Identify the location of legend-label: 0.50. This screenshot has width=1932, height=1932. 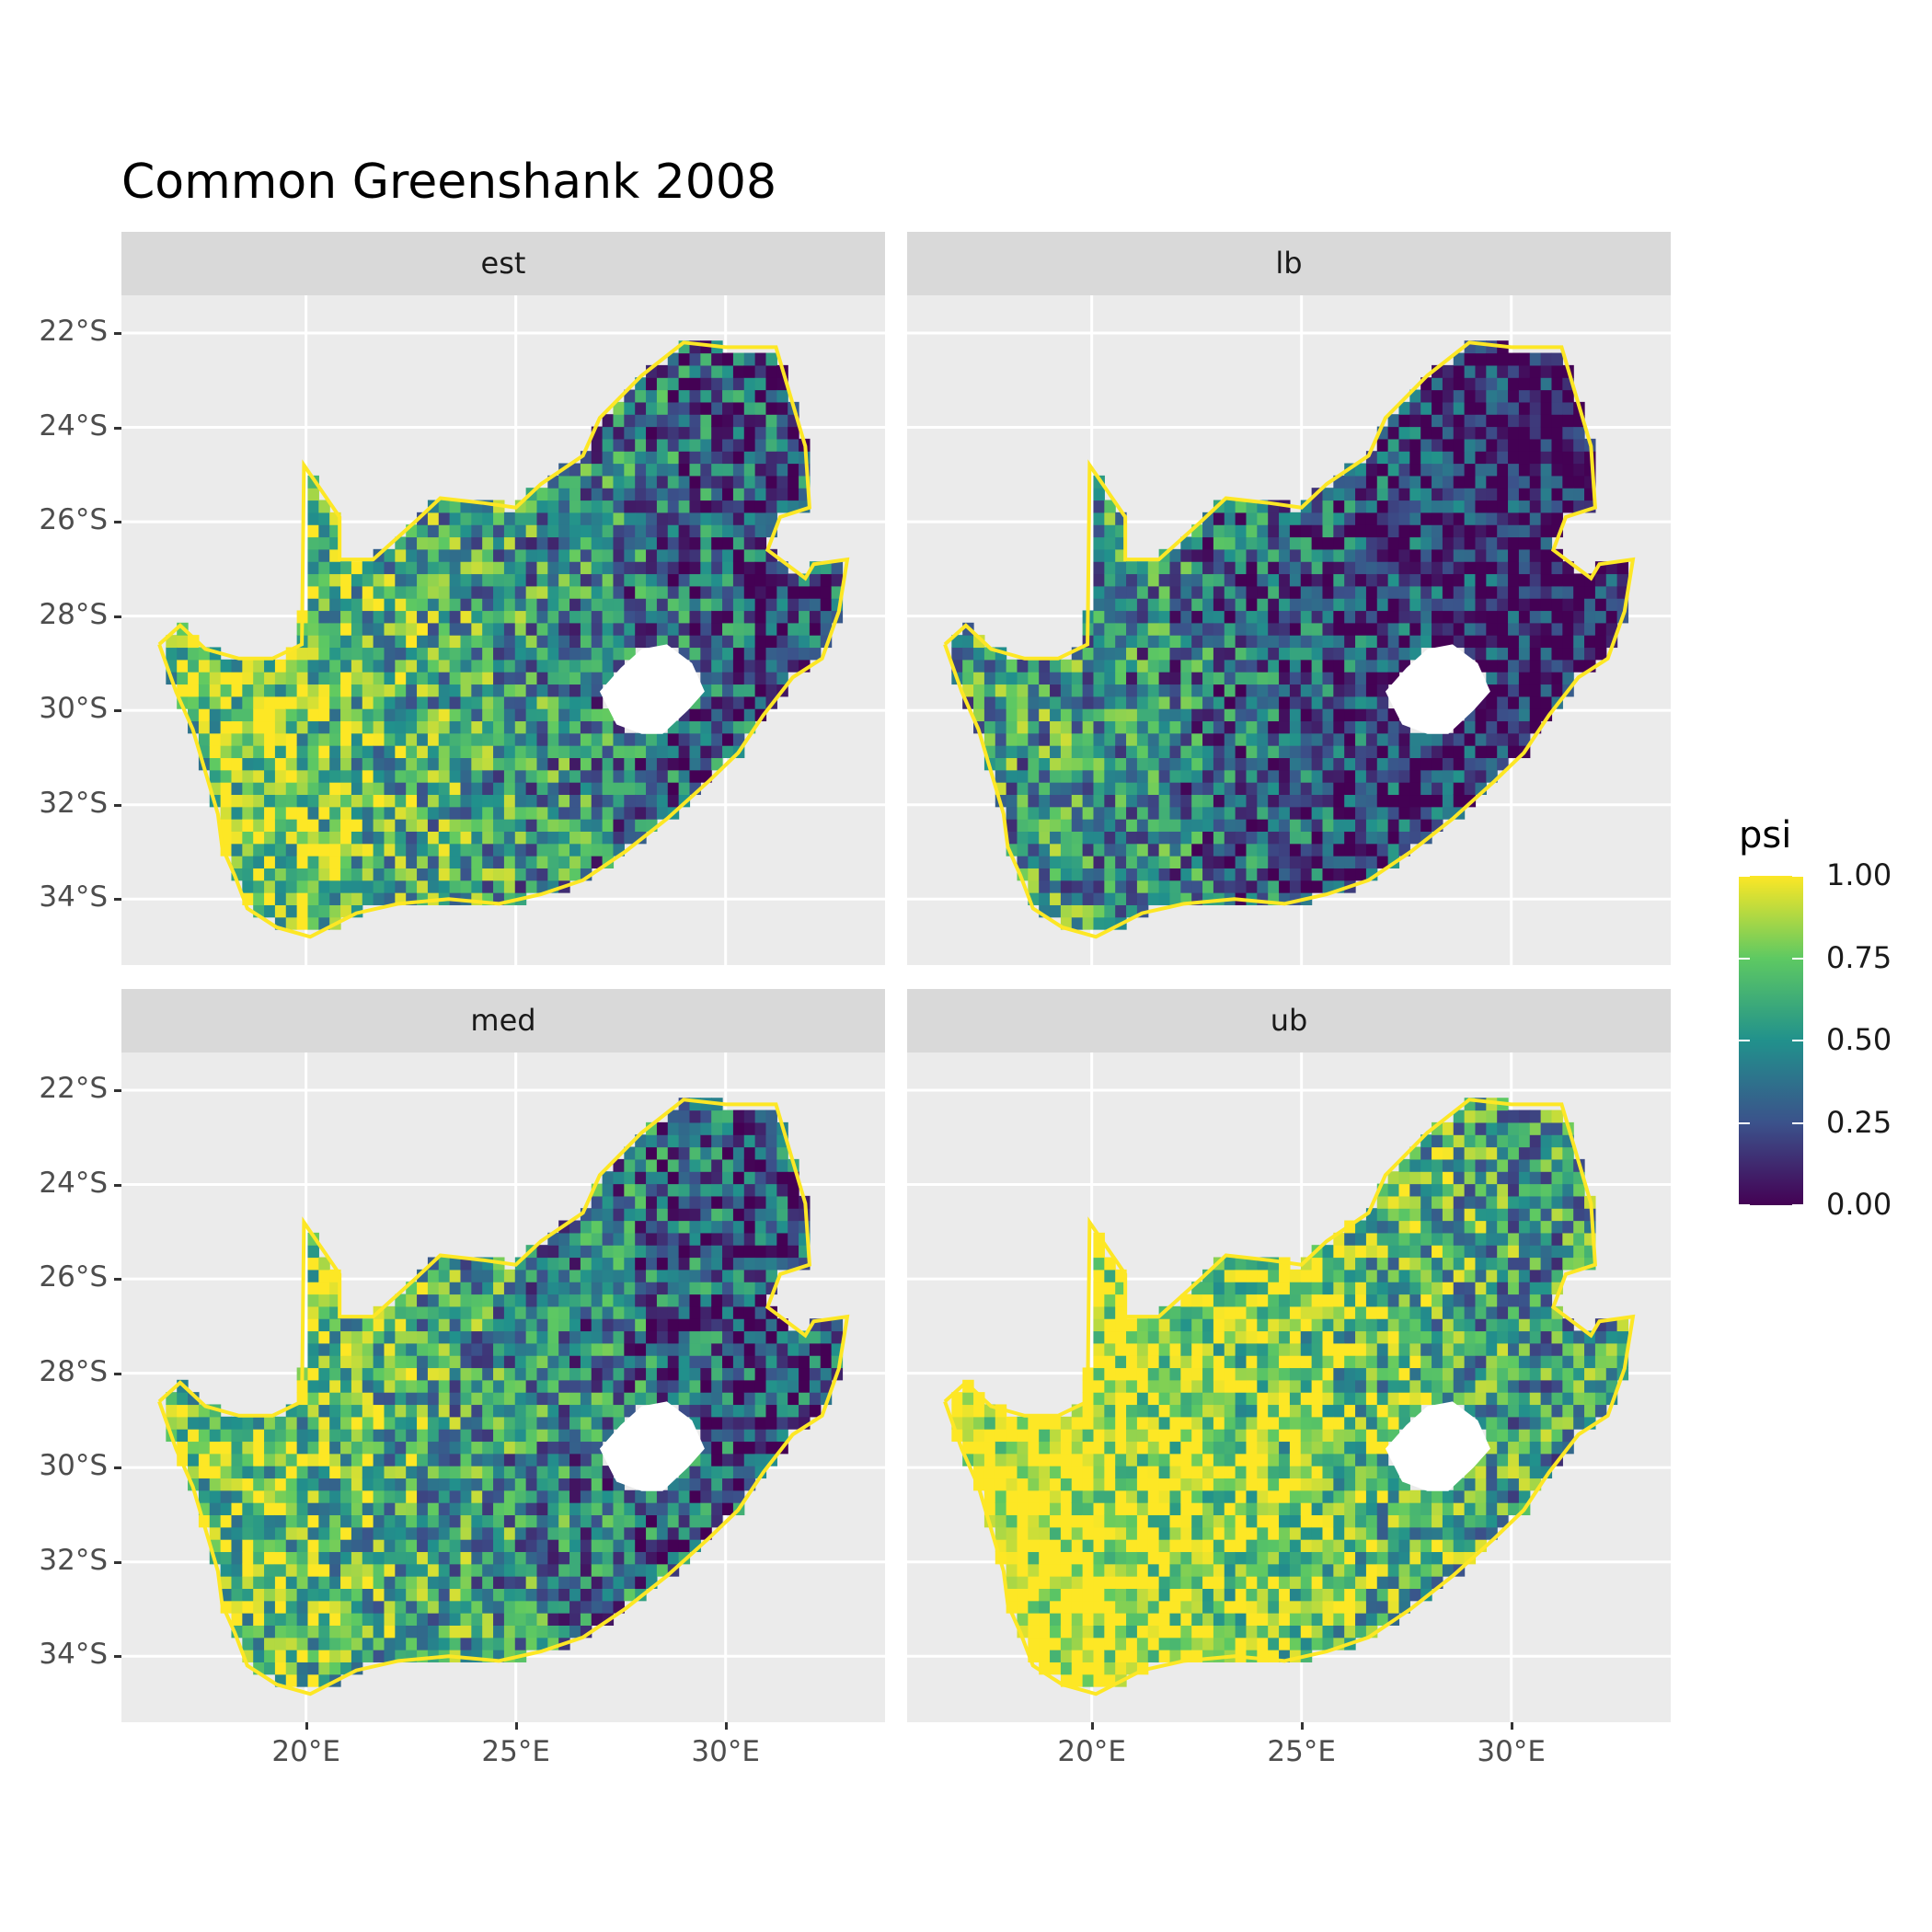
(1859, 1039).